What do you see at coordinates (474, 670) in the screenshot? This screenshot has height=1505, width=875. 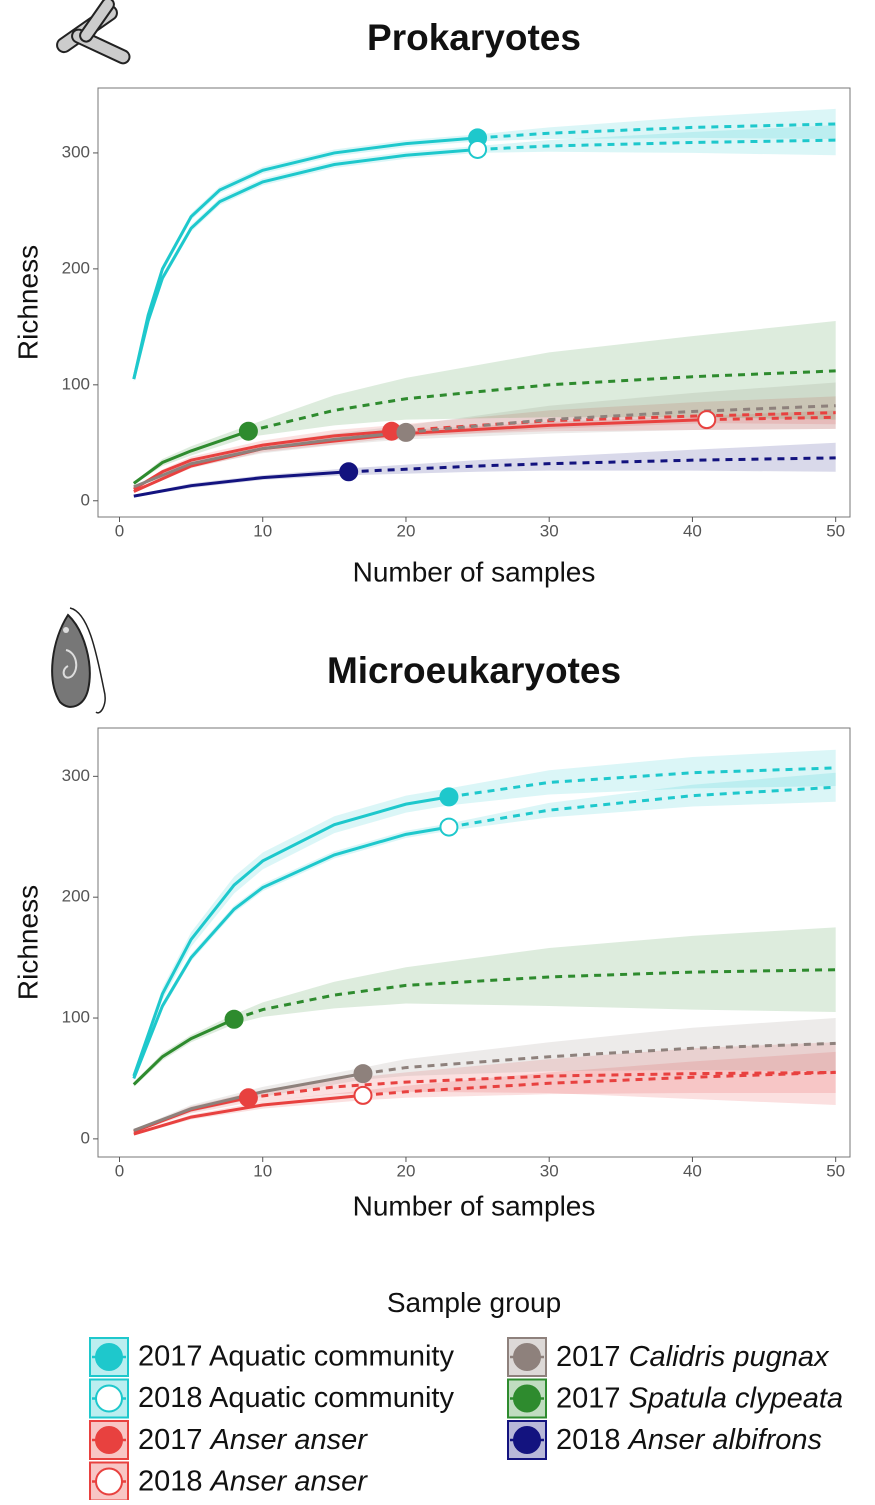 I see `chart-title: Microeukaryotes` at bounding box center [474, 670].